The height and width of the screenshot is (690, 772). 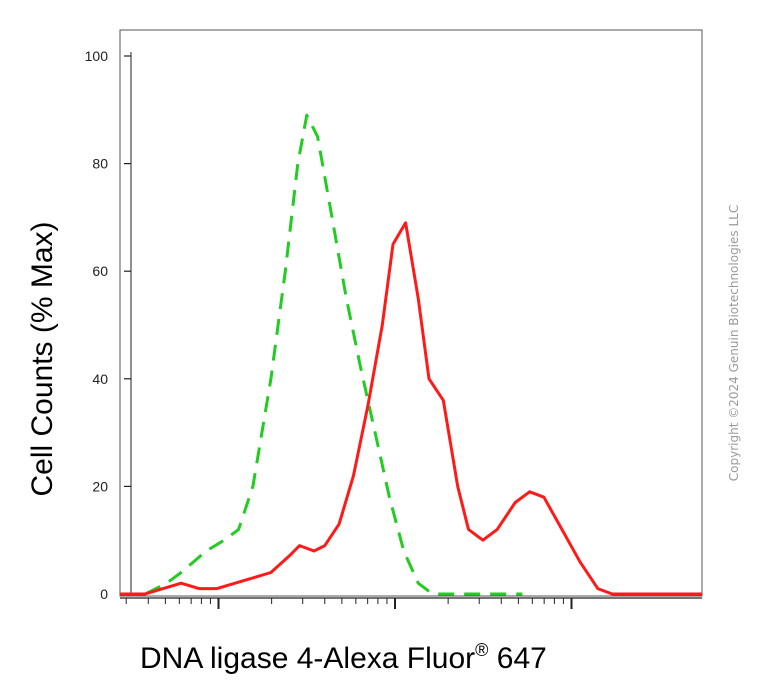 I want to click on y-axis-title: Cell Counts (% Max), so click(x=42, y=358).